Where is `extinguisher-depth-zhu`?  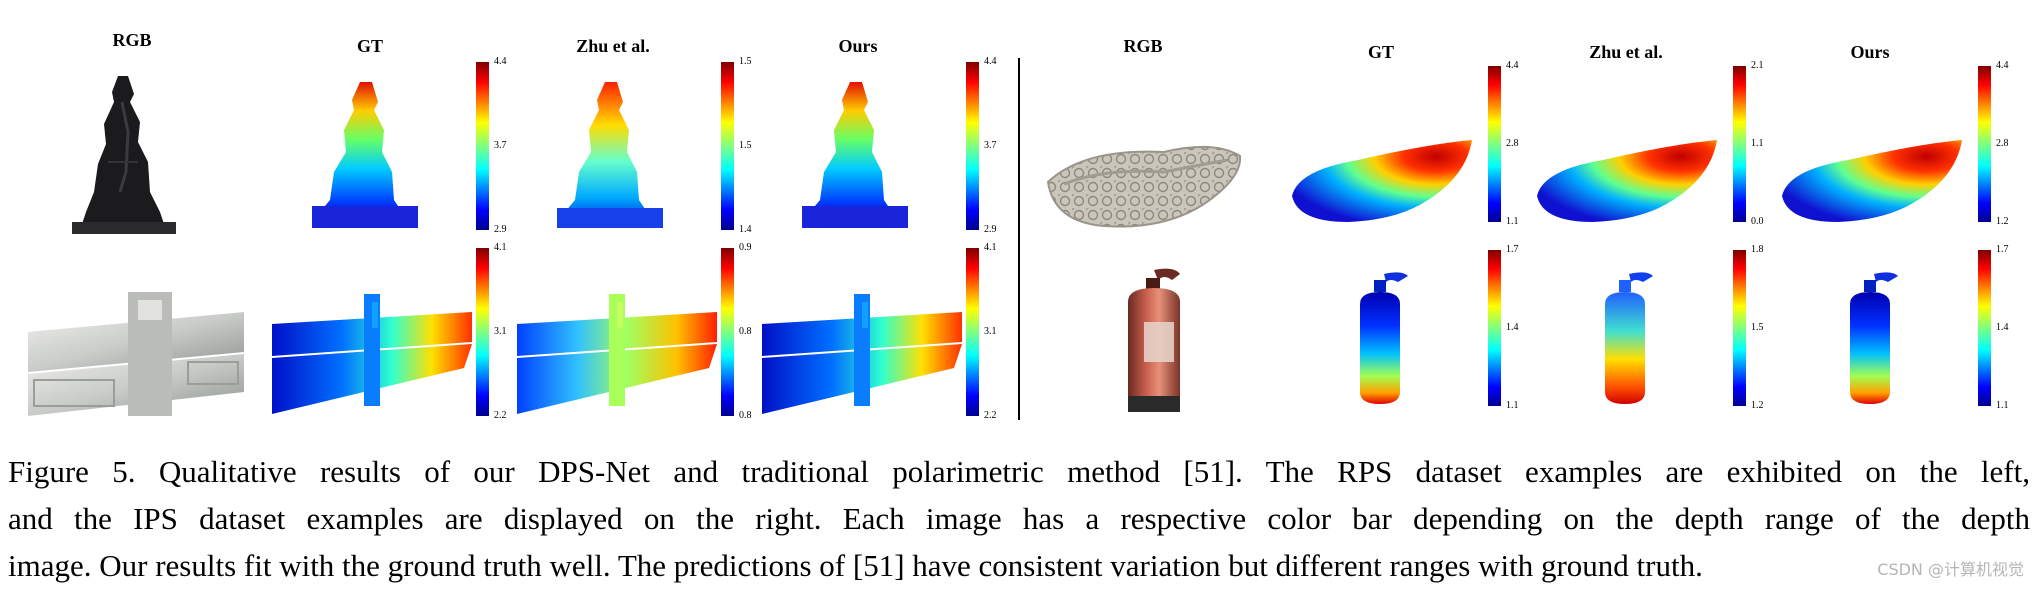
extinguisher-depth-zhu is located at coordinates (1629, 338).